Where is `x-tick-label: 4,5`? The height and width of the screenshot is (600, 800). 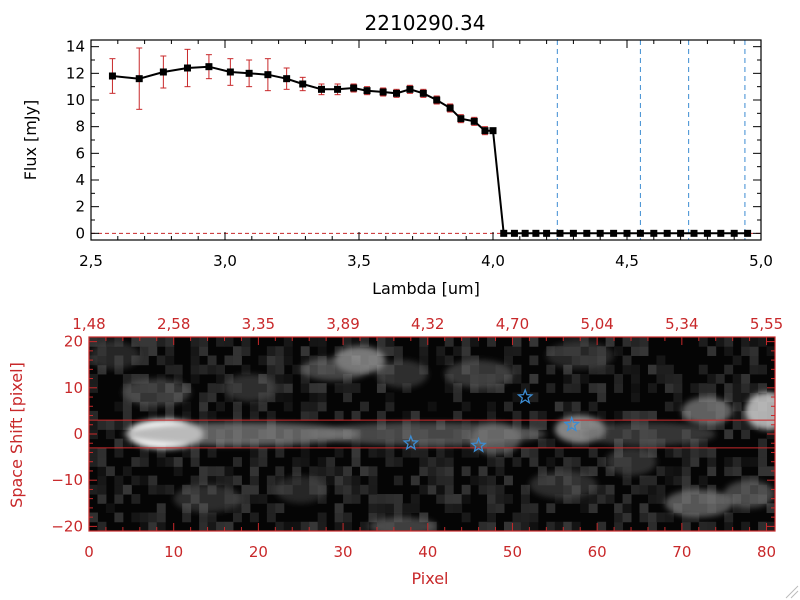 x-tick-label: 4,5 is located at coordinates (627, 261).